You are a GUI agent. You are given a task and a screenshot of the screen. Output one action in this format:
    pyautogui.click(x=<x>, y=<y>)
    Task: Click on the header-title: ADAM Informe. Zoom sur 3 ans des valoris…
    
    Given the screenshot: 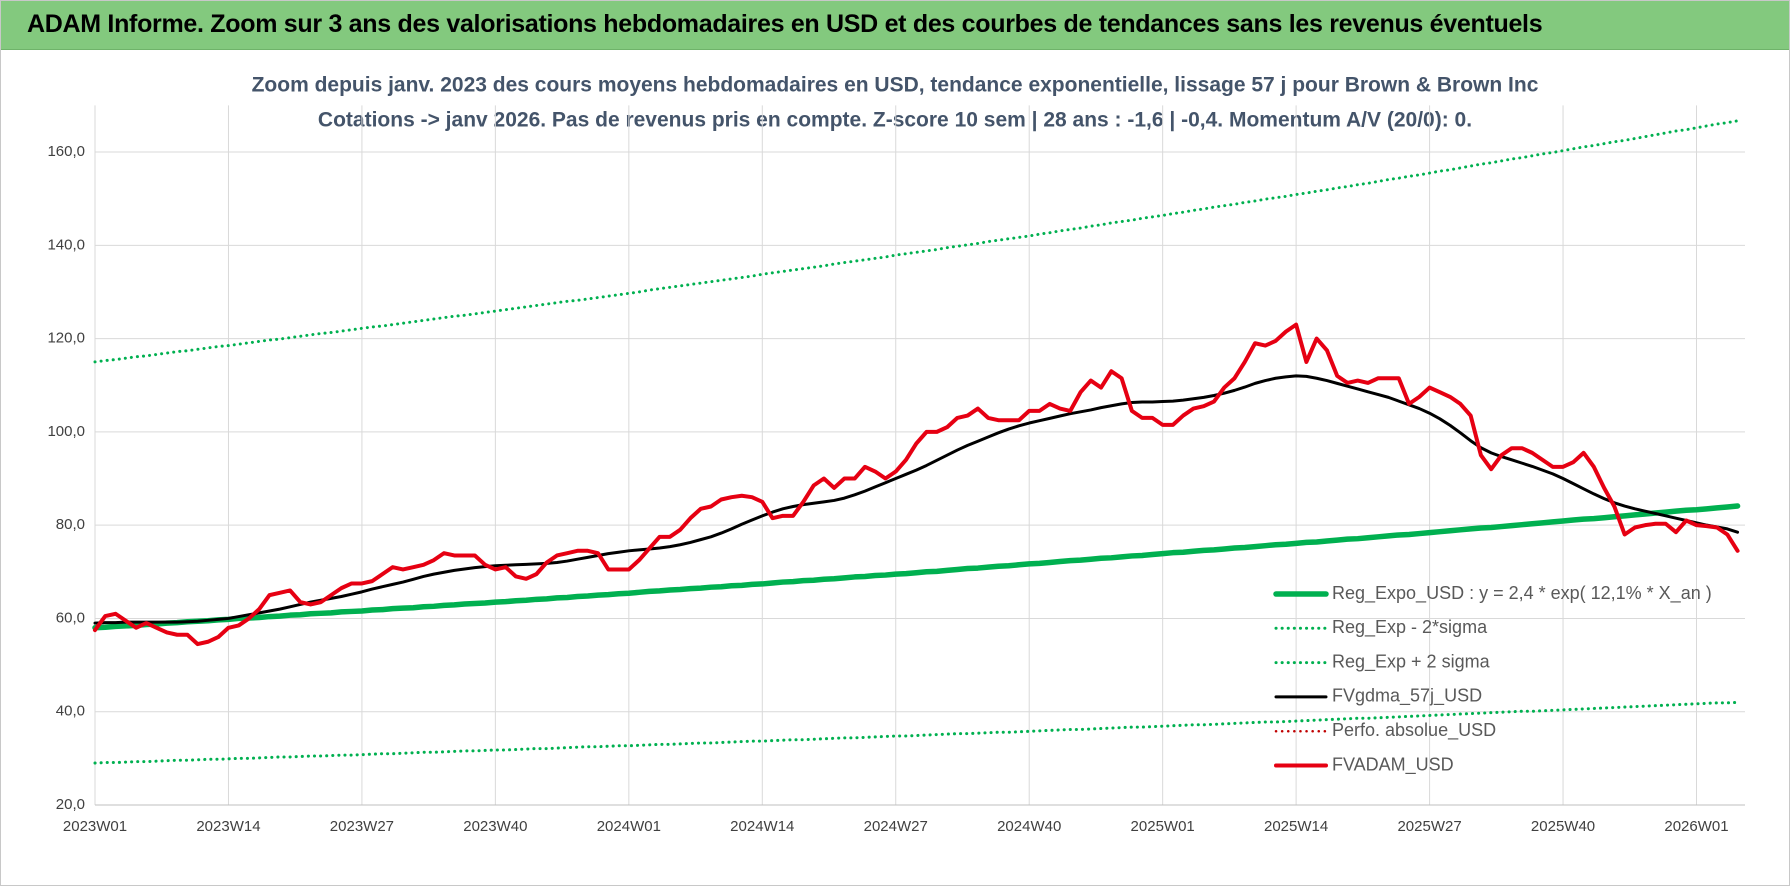 What is the action you would take?
    pyautogui.click(x=785, y=24)
    